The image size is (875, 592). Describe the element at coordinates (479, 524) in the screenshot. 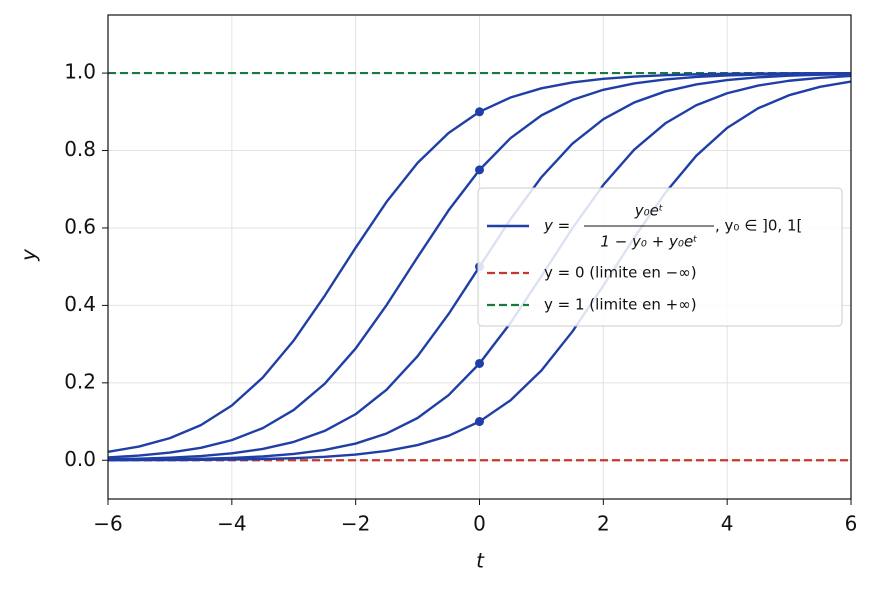

I see `x-tick-label: 0` at that location.